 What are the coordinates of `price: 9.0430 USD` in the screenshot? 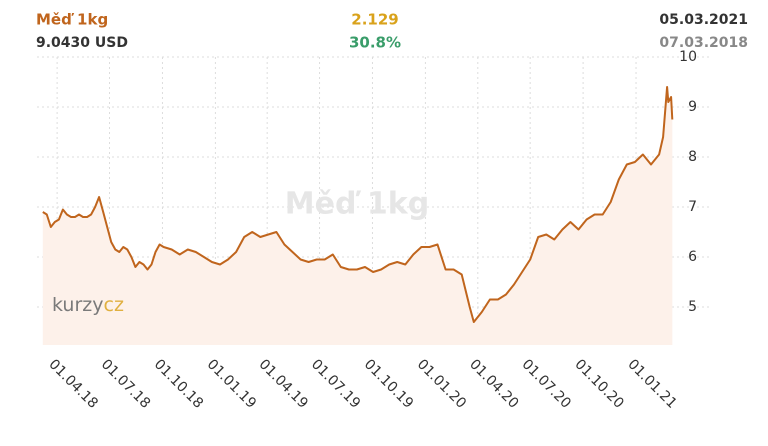 It's located at (82, 43).